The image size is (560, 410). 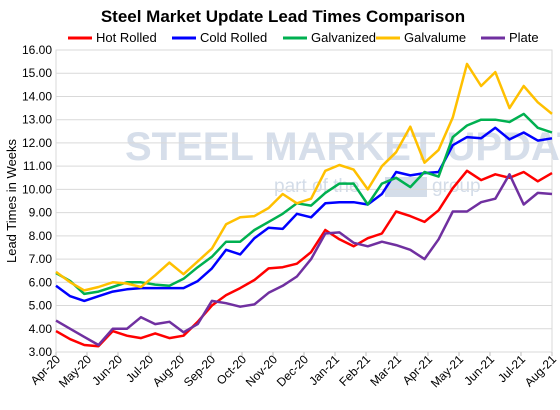 What do you see at coordinates (456, 186) in the screenshot?
I see `watermark-tagline-suffix: group` at bounding box center [456, 186].